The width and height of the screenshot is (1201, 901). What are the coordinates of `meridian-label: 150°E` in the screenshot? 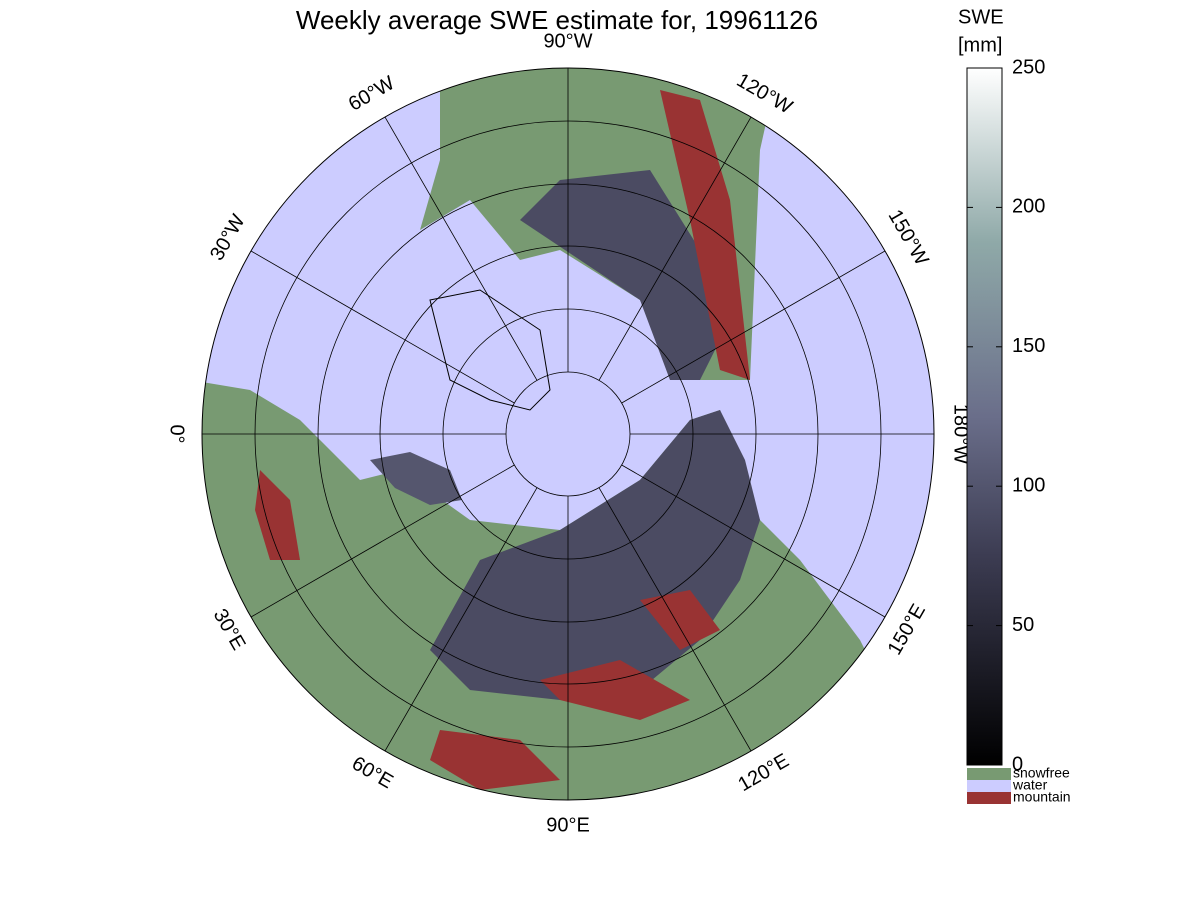 It's located at (907, 629).